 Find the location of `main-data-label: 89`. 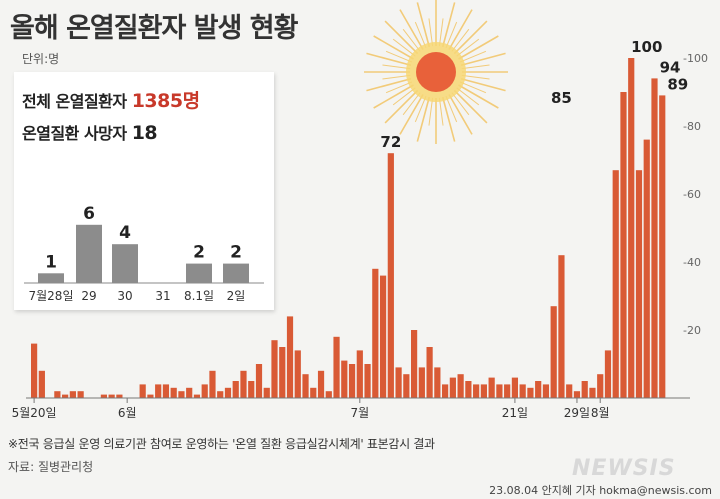

main-data-label: 89 is located at coordinates (677, 84).